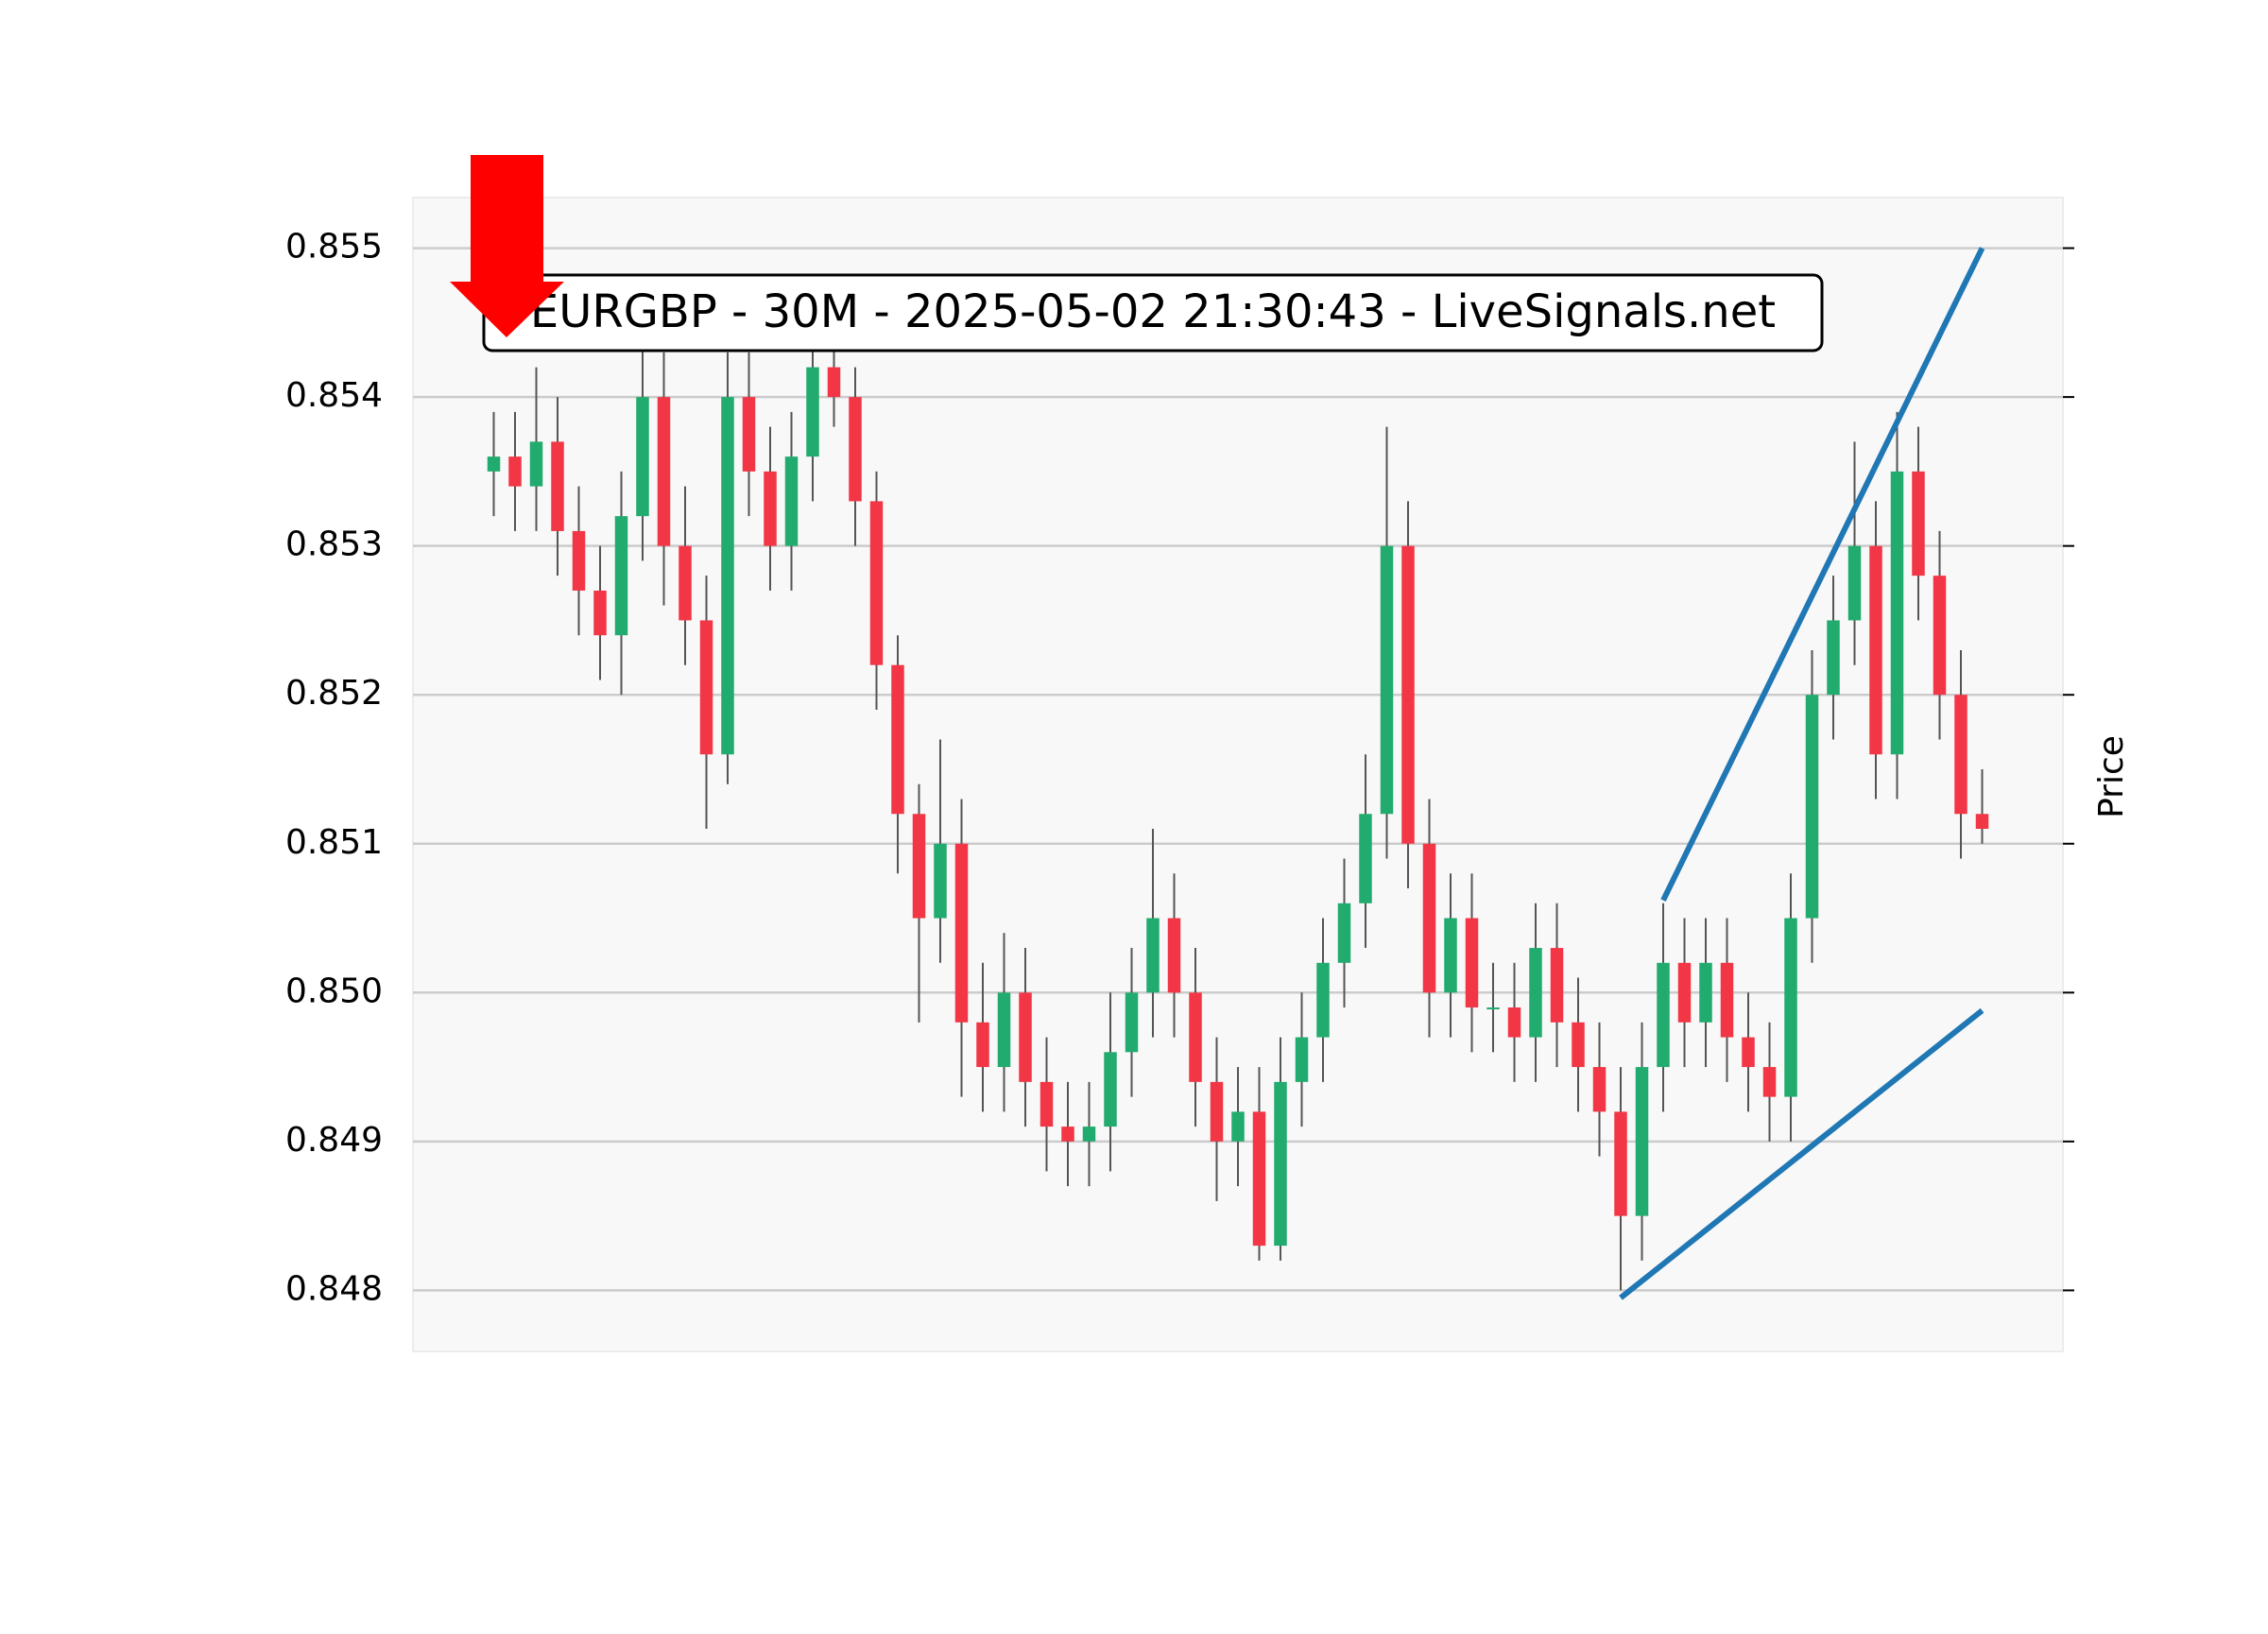  What do you see at coordinates (334, 1140) in the screenshot?
I see `y-tick-label: 0.849` at bounding box center [334, 1140].